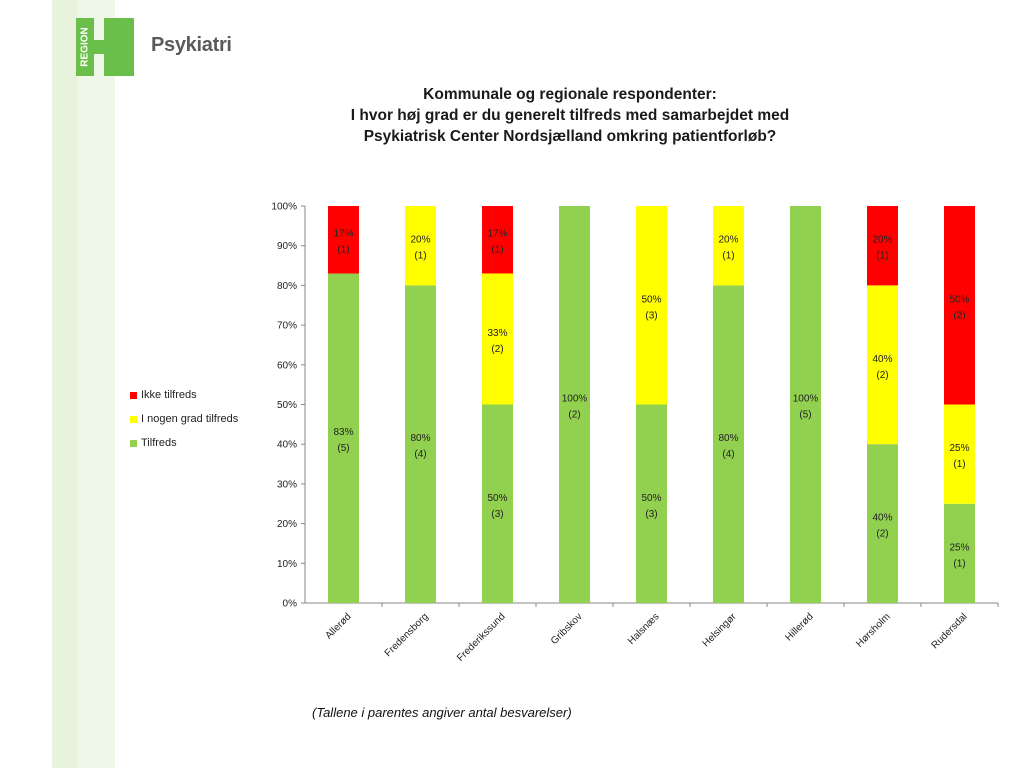 This screenshot has width=1024, height=768. I want to click on legend-label: Ikke tilfreds, so click(169, 395).